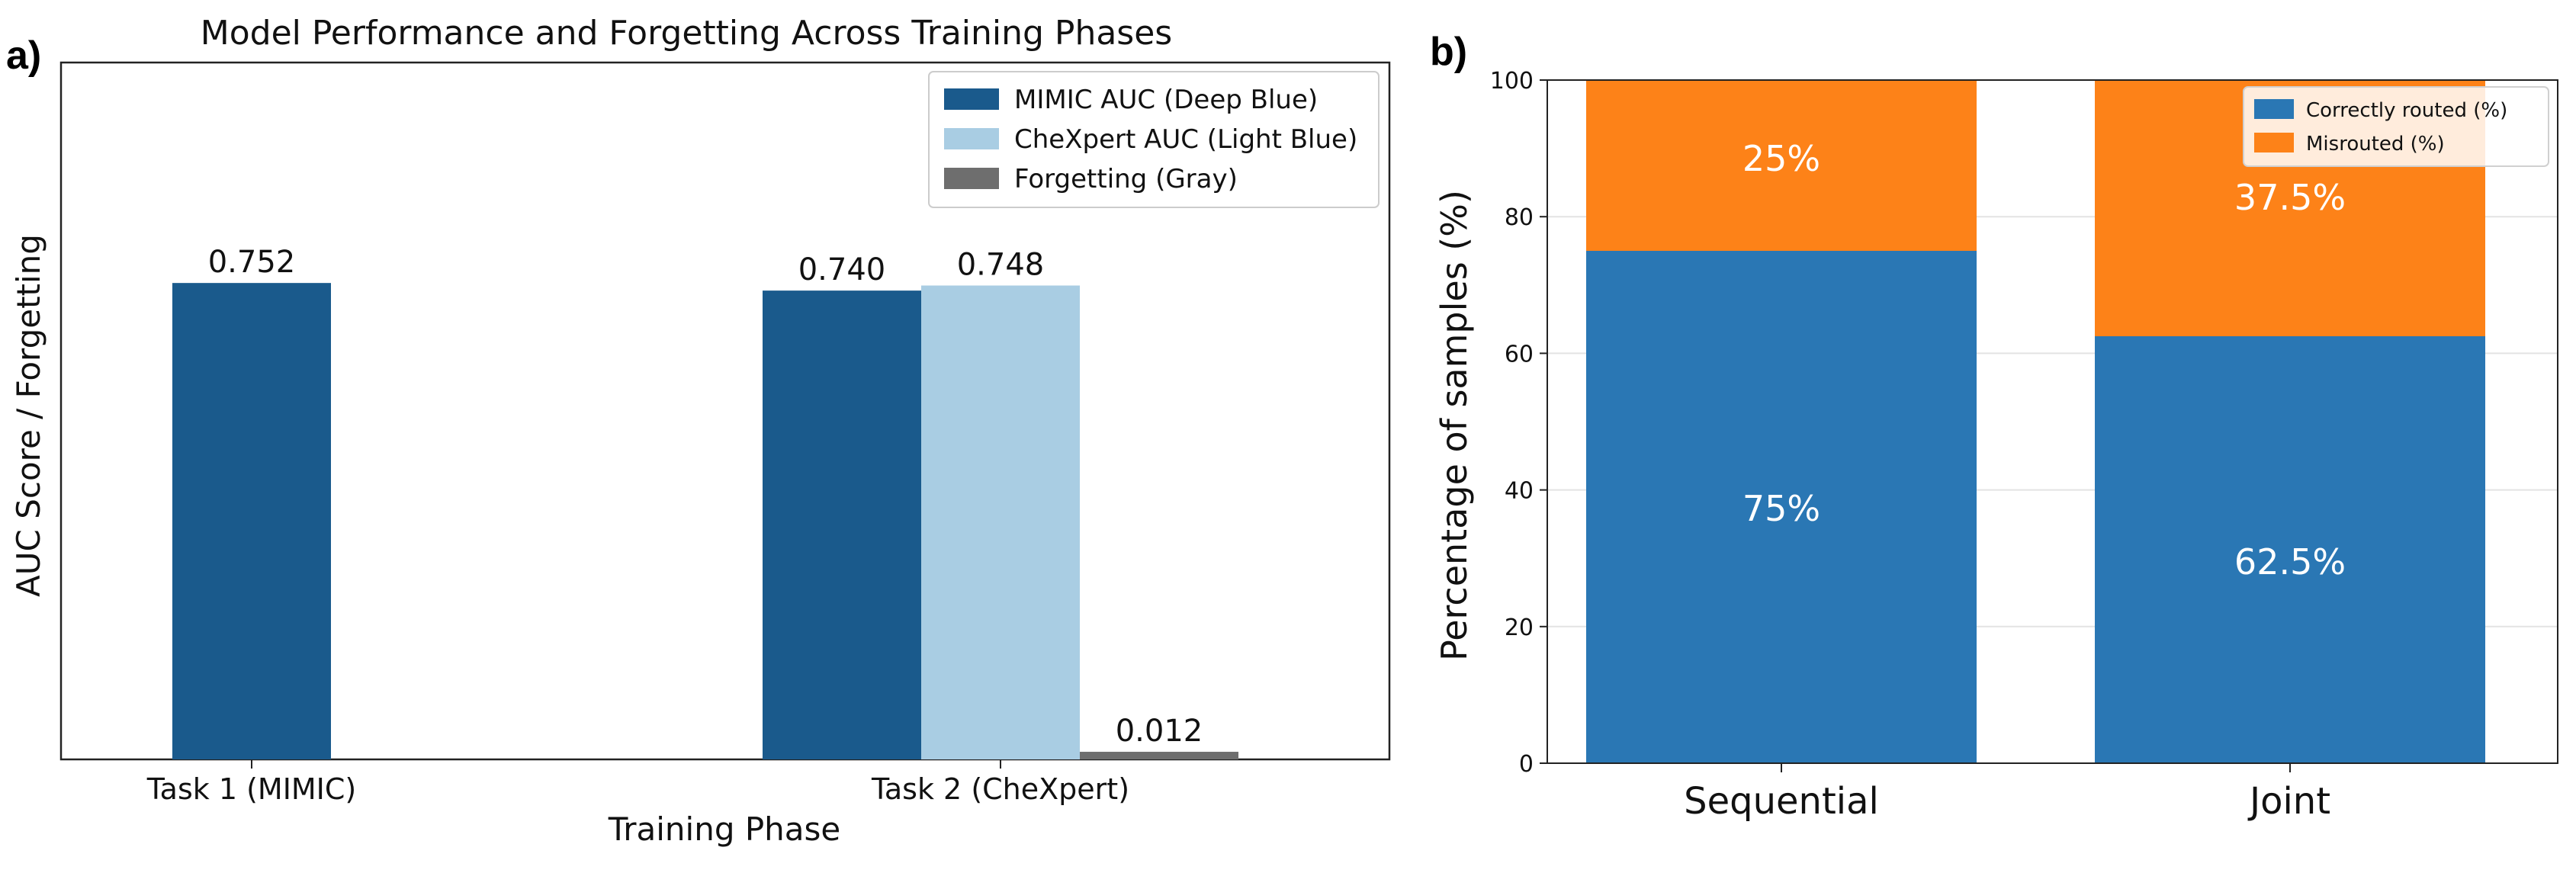 The image size is (2576, 873). What do you see at coordinates (1448, 52) in the screenshot?
I see `panel-b-letter: b)` at bounding box center [1448, 52].